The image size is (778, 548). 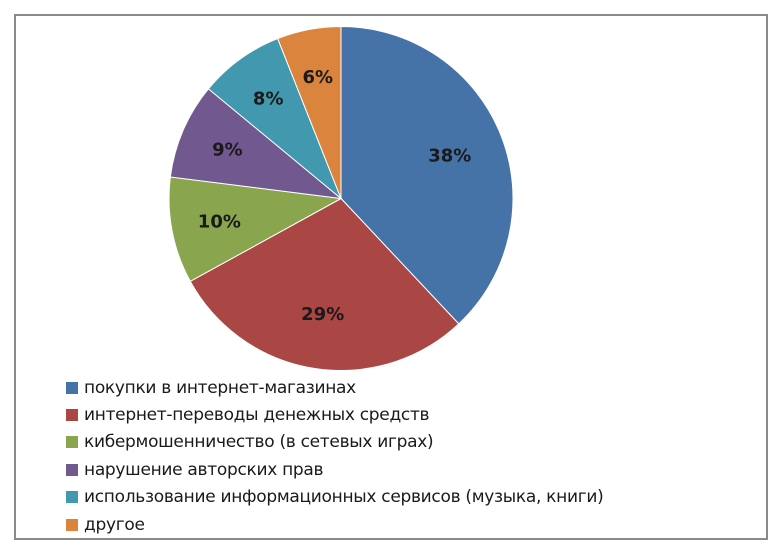 I want to click on legend-label: покупки в интернет-магазинах, so click(x=220, y=387).